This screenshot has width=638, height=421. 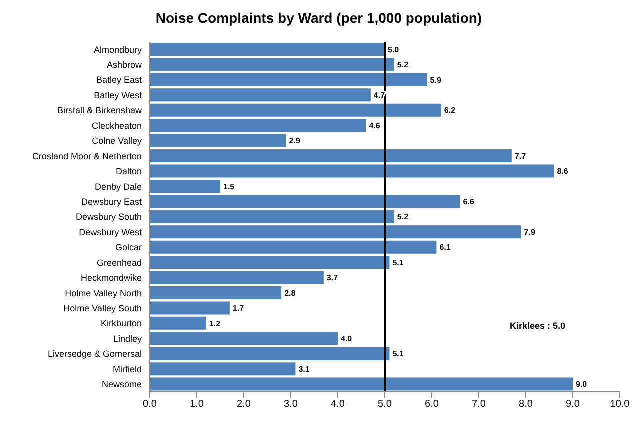 I want to click on y-tick-label: Batley East, so click(x=119, y=80).